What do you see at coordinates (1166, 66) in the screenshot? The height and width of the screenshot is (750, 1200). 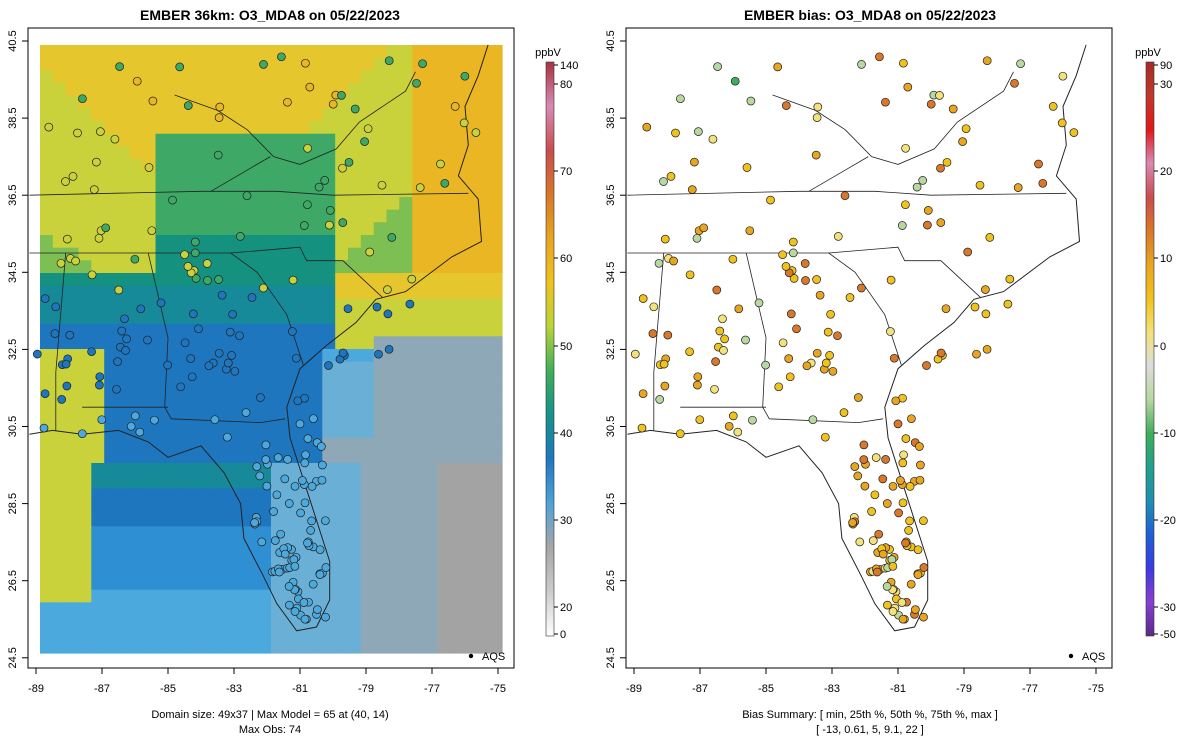 I see `colorbar-label: 90` at bounding box center [1166, 66].